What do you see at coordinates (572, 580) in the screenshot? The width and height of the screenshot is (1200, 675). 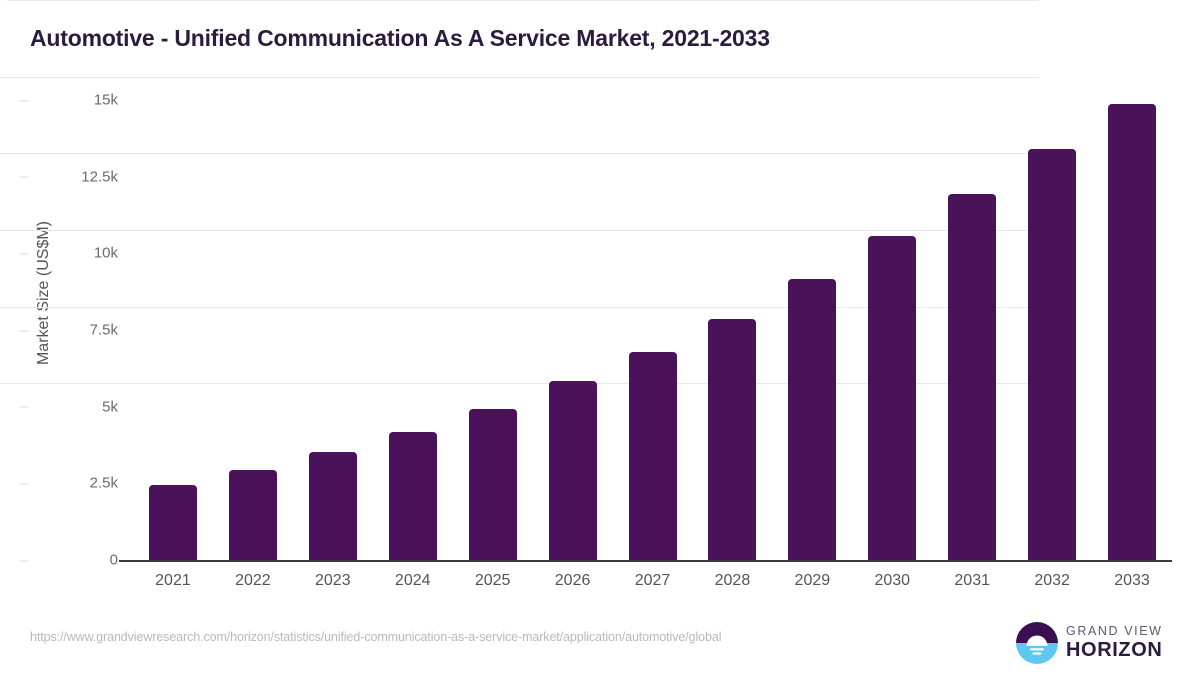 I see `x-axis-tick-label: 2026` at bounding box center [572, 580].